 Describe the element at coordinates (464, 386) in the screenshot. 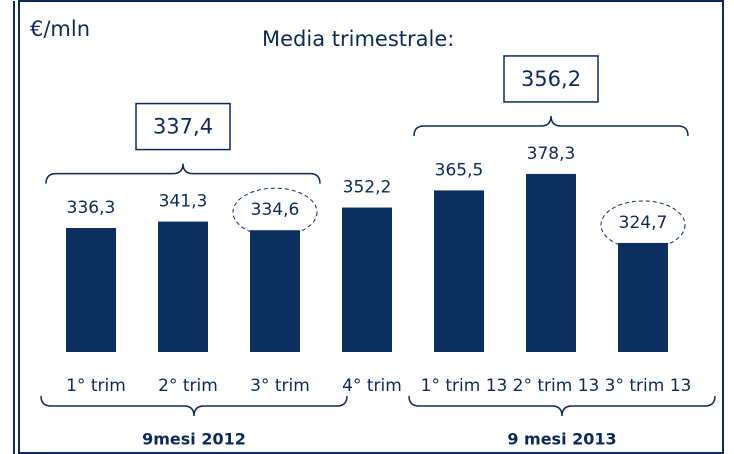

I see `x-tick-label: 1° trim 13` at that location.